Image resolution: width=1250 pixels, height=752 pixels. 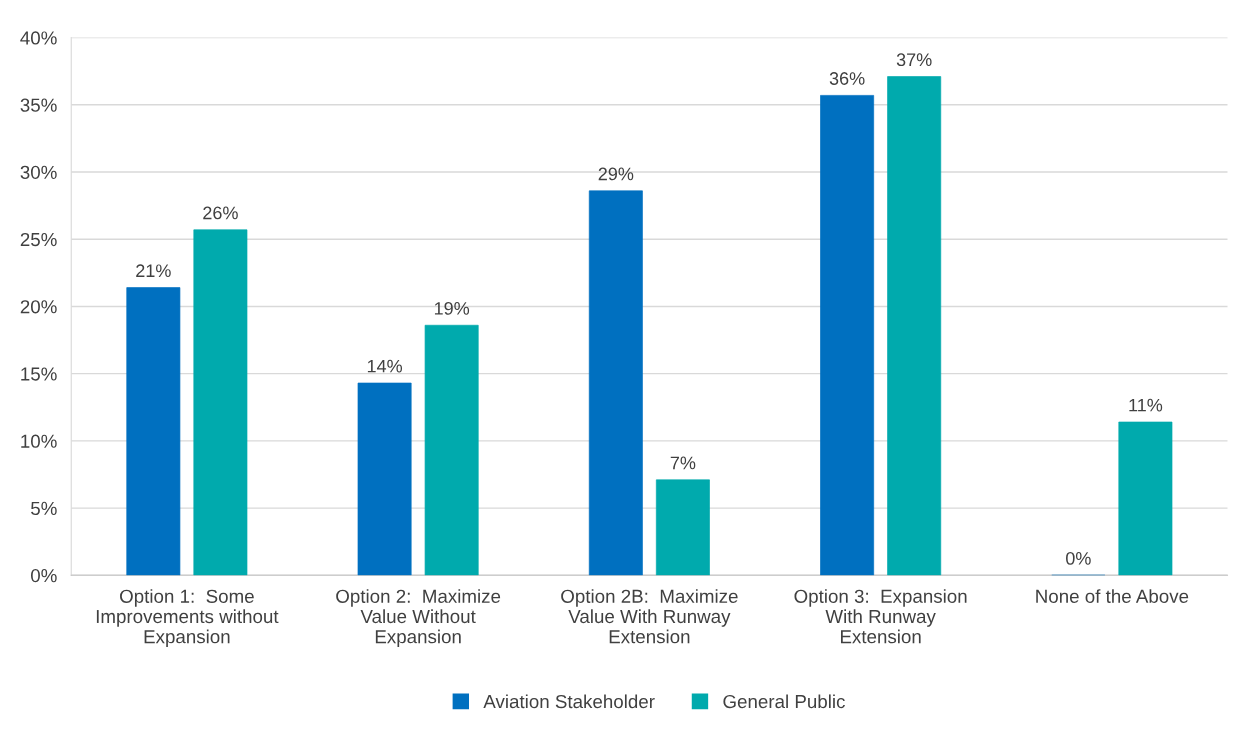 What do you see at coordinates (418, 618) in the screenshot?
I see `x-tick-label: Option 2: Maximize Value Without Expansion` at bounding box center [418, 618].